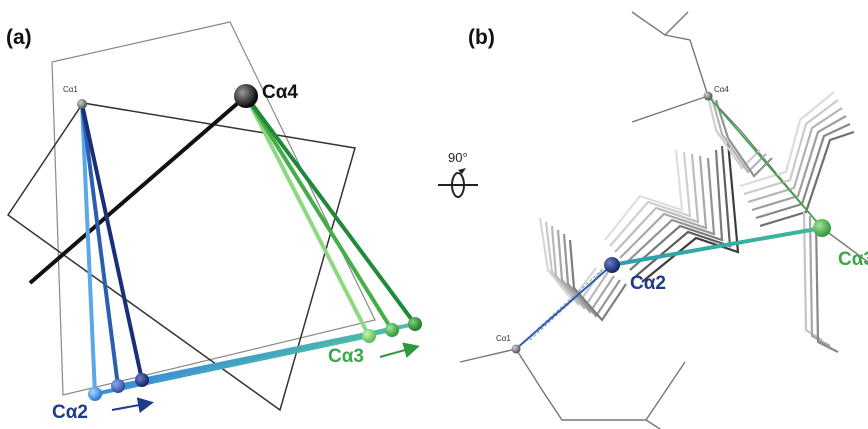  Describe the element at coordinates (516, 349) in the screenshot. I see `atom-b-ca1` at that location.